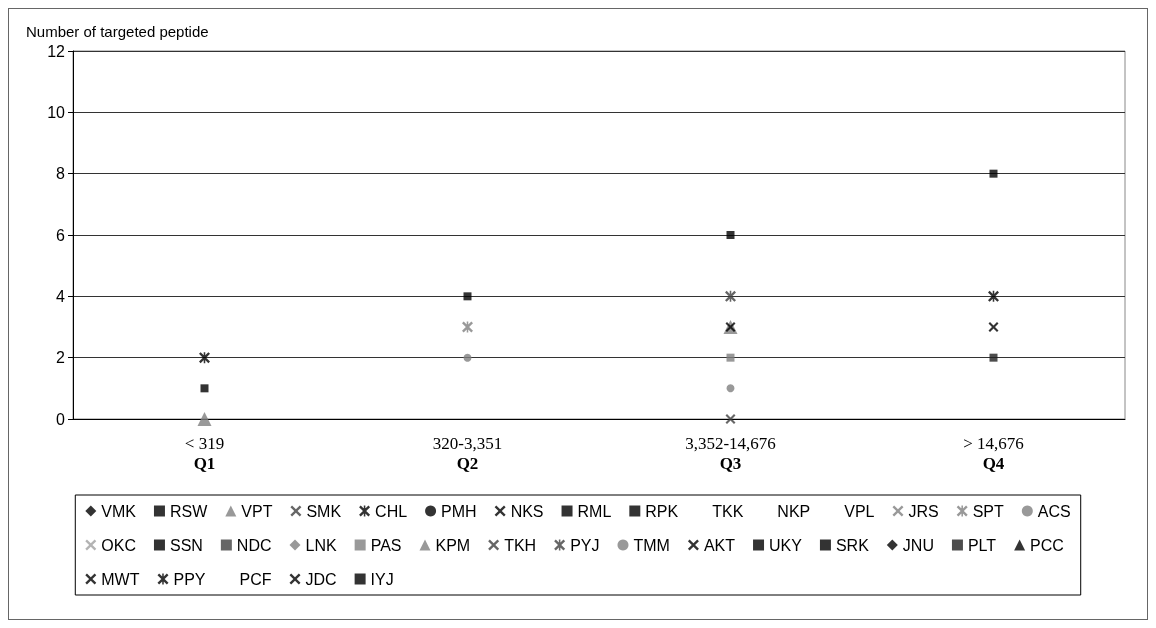 Image resolution: width=1156 pixels, height=628 pixels. Describe the element at coordinates (467, 453) in the screenshot. I see `x-tick-label: 320-3,351 Q2` at that location.